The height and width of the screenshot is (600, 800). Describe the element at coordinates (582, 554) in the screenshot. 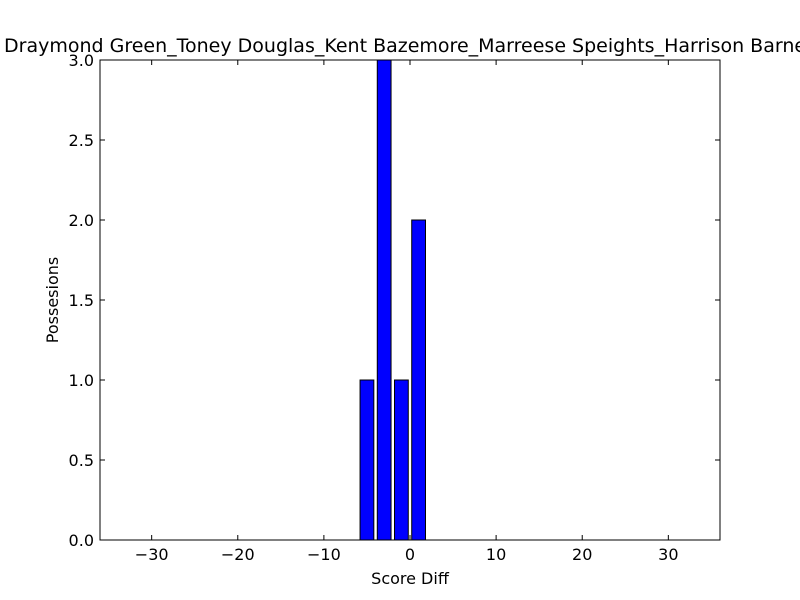

I see `x-tick-label: 20` at that location.